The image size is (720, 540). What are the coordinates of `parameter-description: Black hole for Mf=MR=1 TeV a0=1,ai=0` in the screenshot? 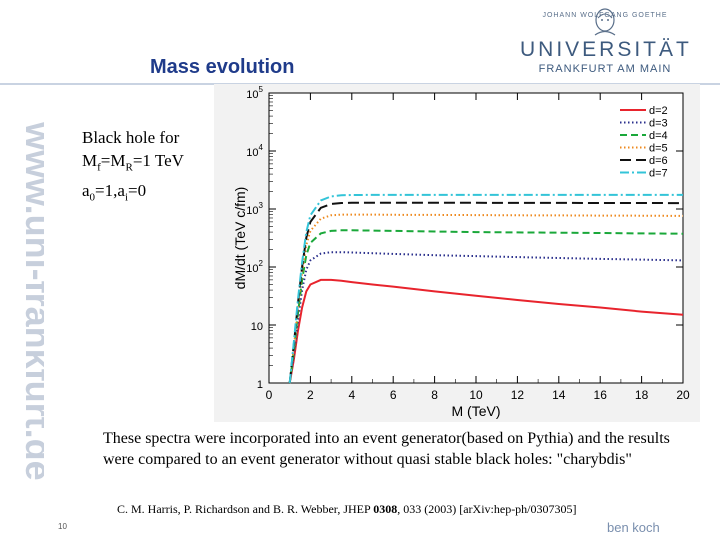 It's located at (133, 168).